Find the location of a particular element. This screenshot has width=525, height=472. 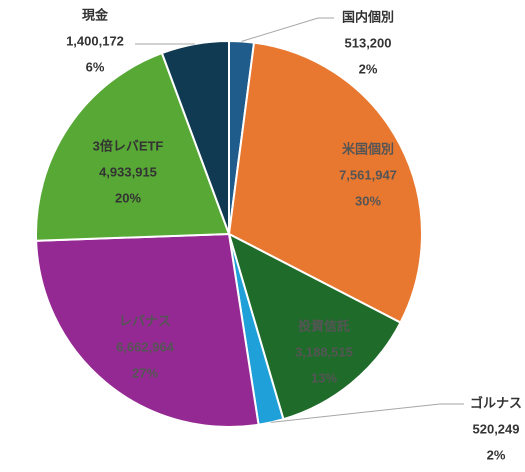

slice-label: 投資信託 is located at coordinates (324, 325).